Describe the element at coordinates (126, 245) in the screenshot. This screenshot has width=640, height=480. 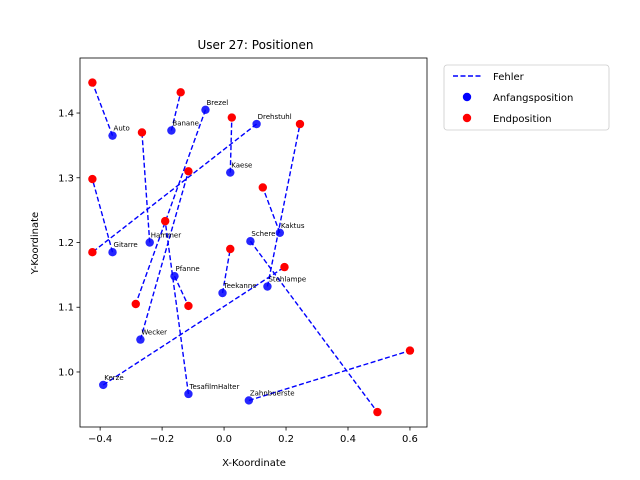
I see `point-label-6: Gitarre` at that location.